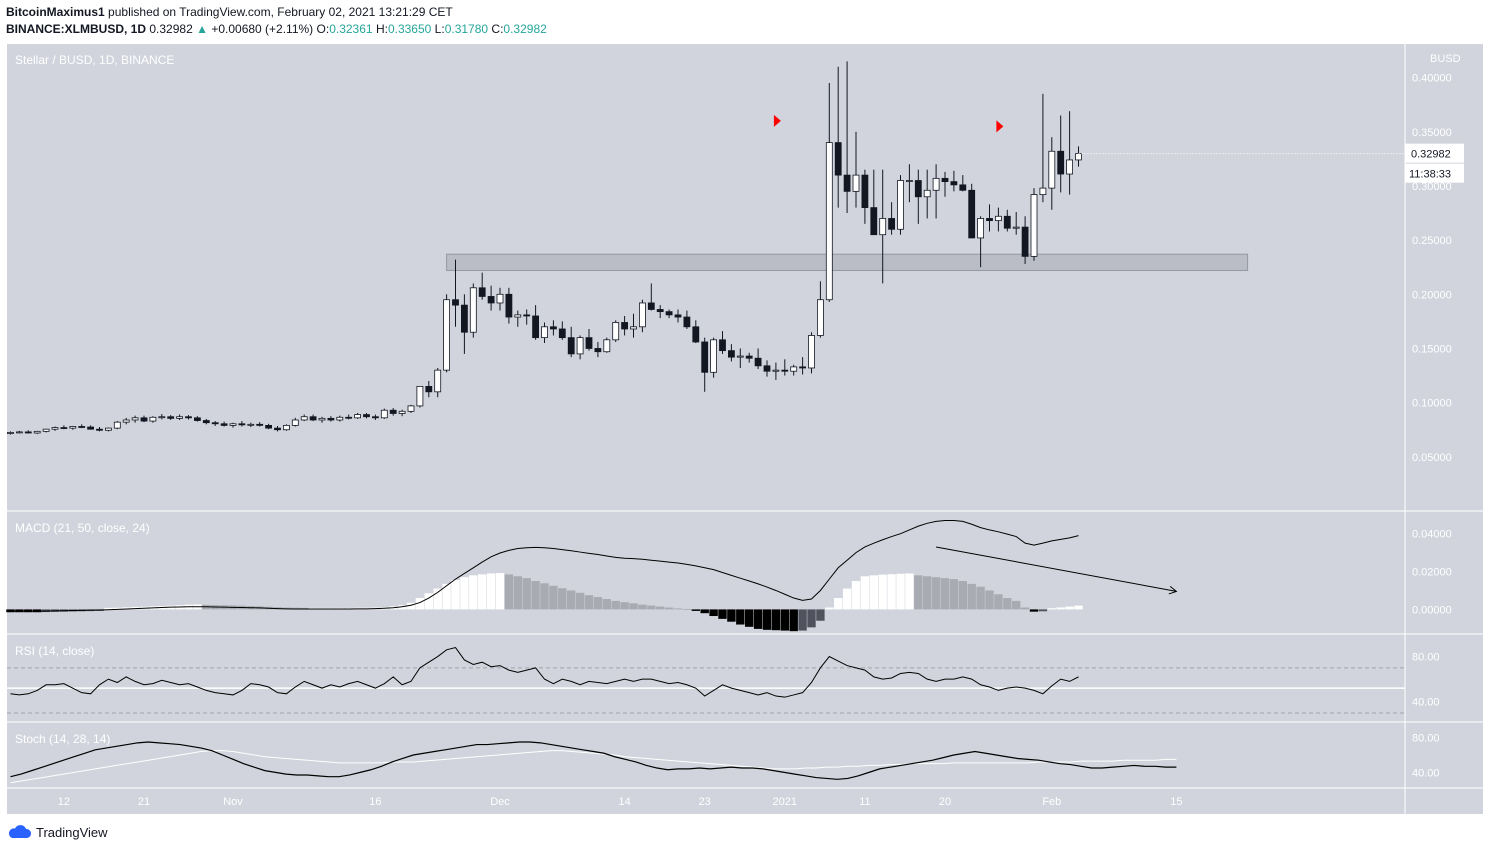  I want to click on footer-brand: TradingView, so click(72, 832).